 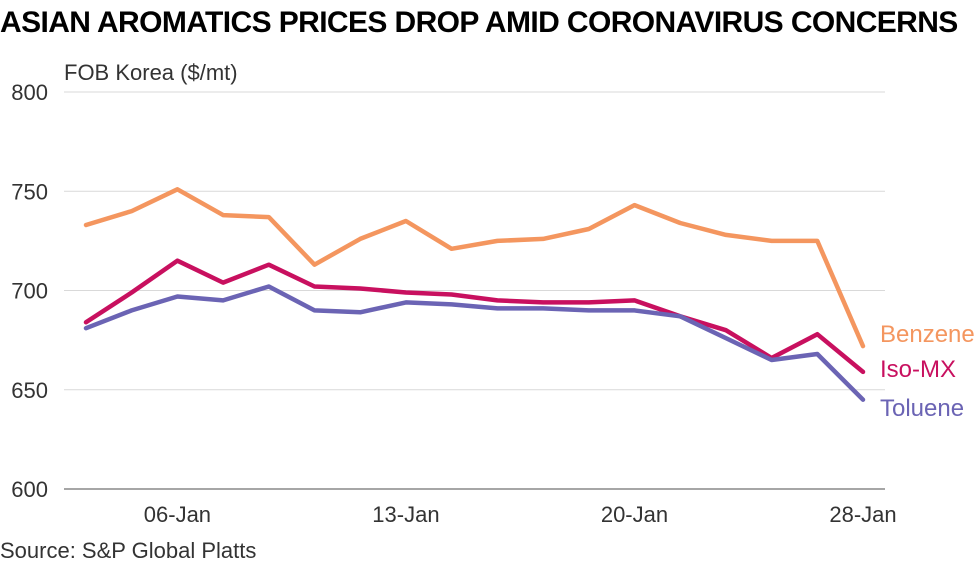 I want to click on x-tick-label: 28-Jan, so click(x=862, y=514).